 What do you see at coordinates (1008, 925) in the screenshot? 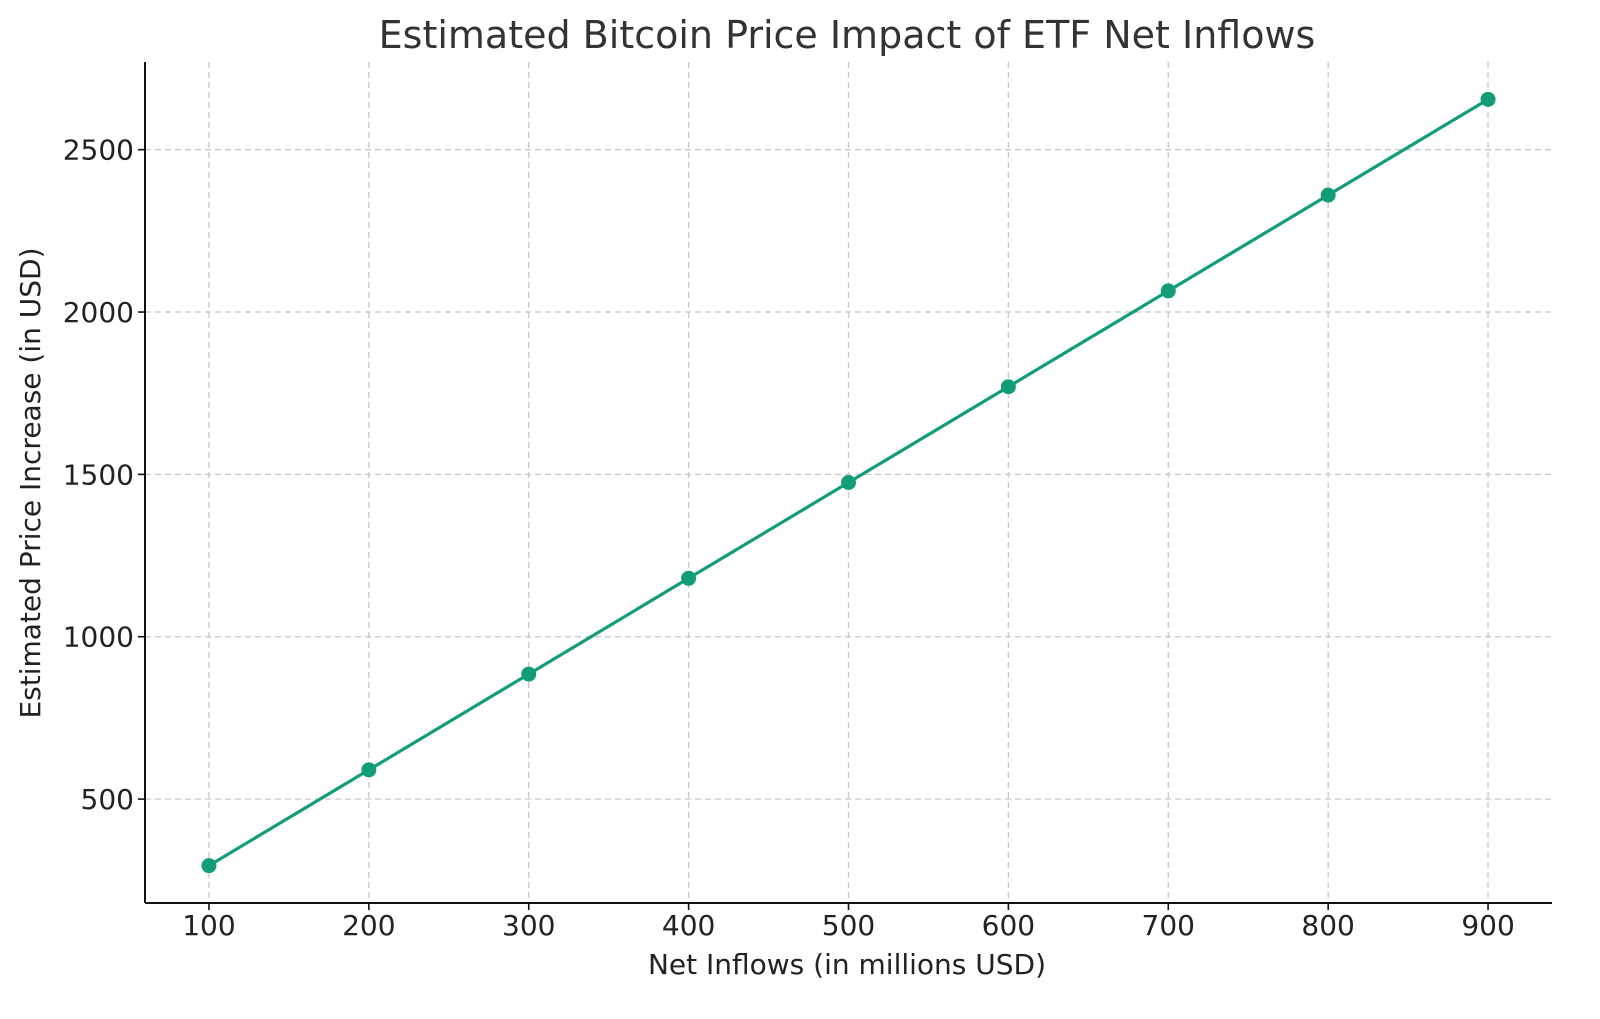
I see `x-tick-label: 600` at bounding box center [1008, 925].